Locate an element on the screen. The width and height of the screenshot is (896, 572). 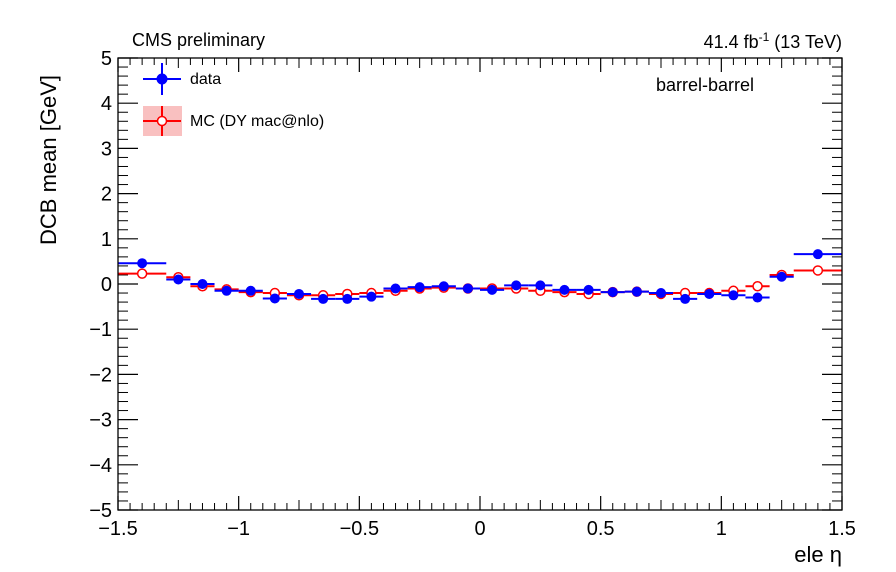
x-tick-label: −0.5 is located at coordinates (359, 529).